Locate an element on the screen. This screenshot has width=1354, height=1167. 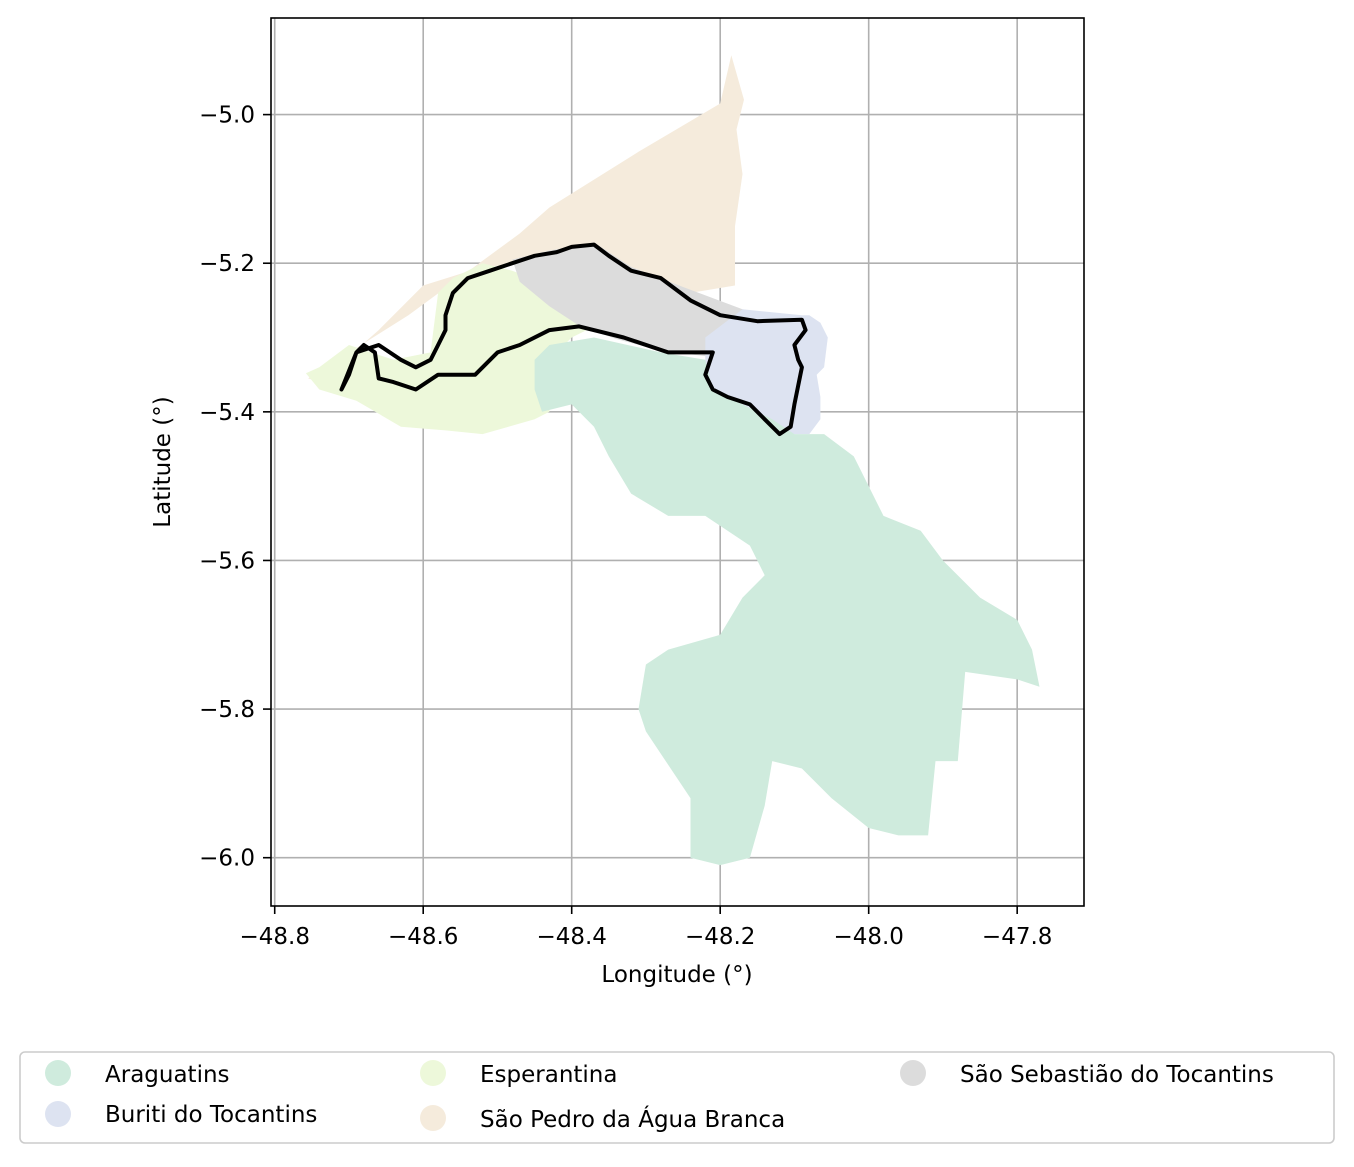
legend-box is located at coordinates (677, 1097).